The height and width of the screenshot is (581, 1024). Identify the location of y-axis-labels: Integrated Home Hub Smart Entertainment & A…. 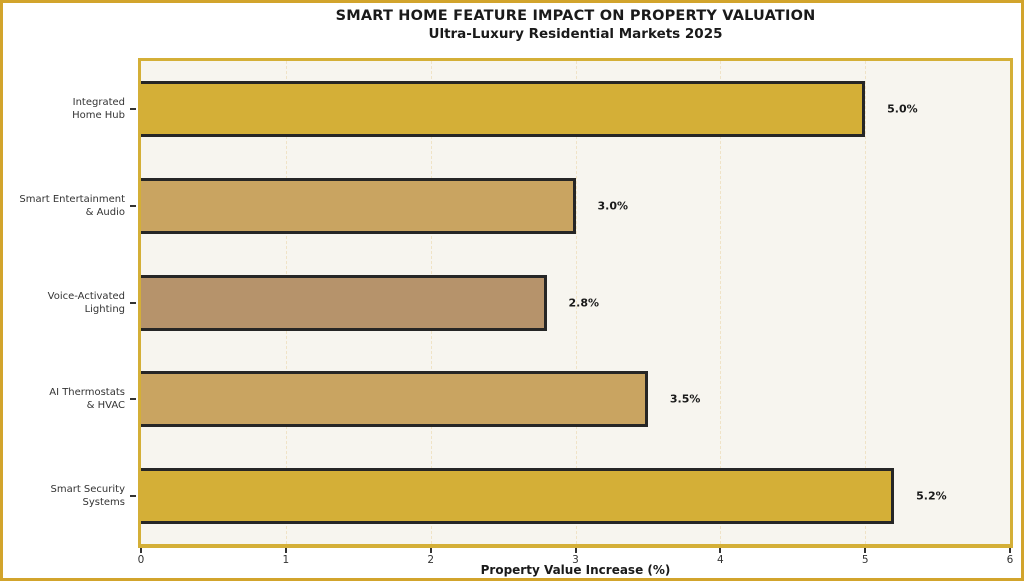
(70, 303).